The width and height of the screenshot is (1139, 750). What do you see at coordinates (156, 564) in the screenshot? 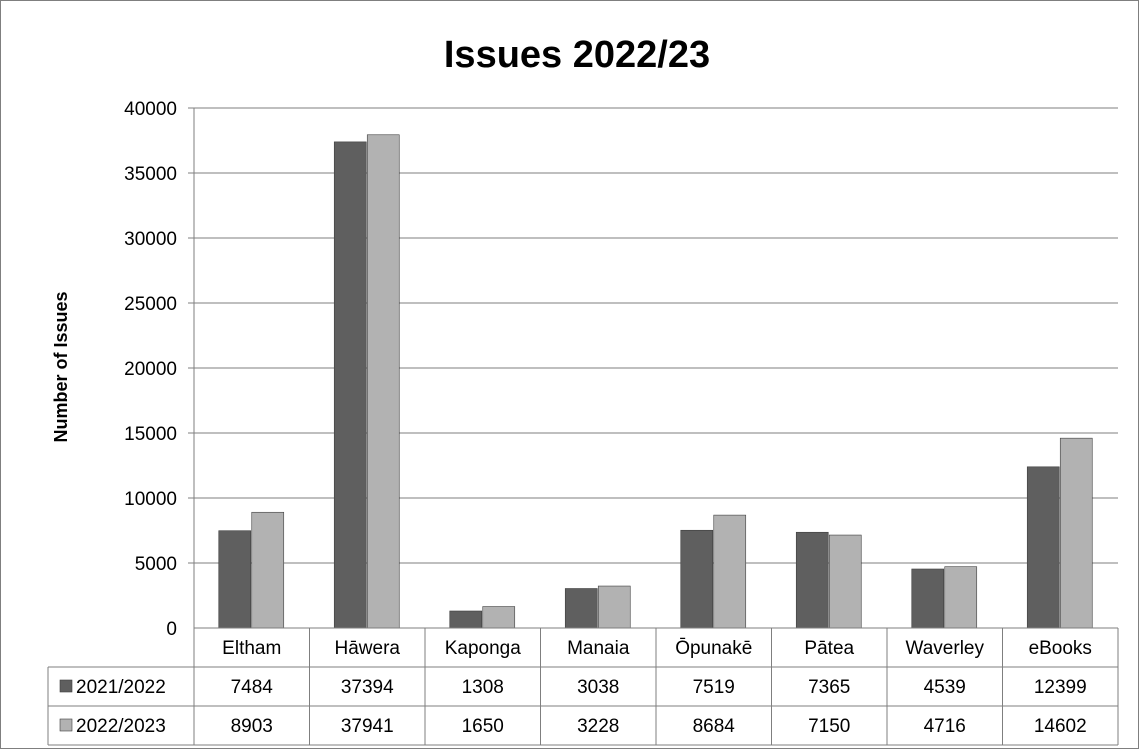
I see `y-tick-label: 5000` at bounding box center [156, 564].